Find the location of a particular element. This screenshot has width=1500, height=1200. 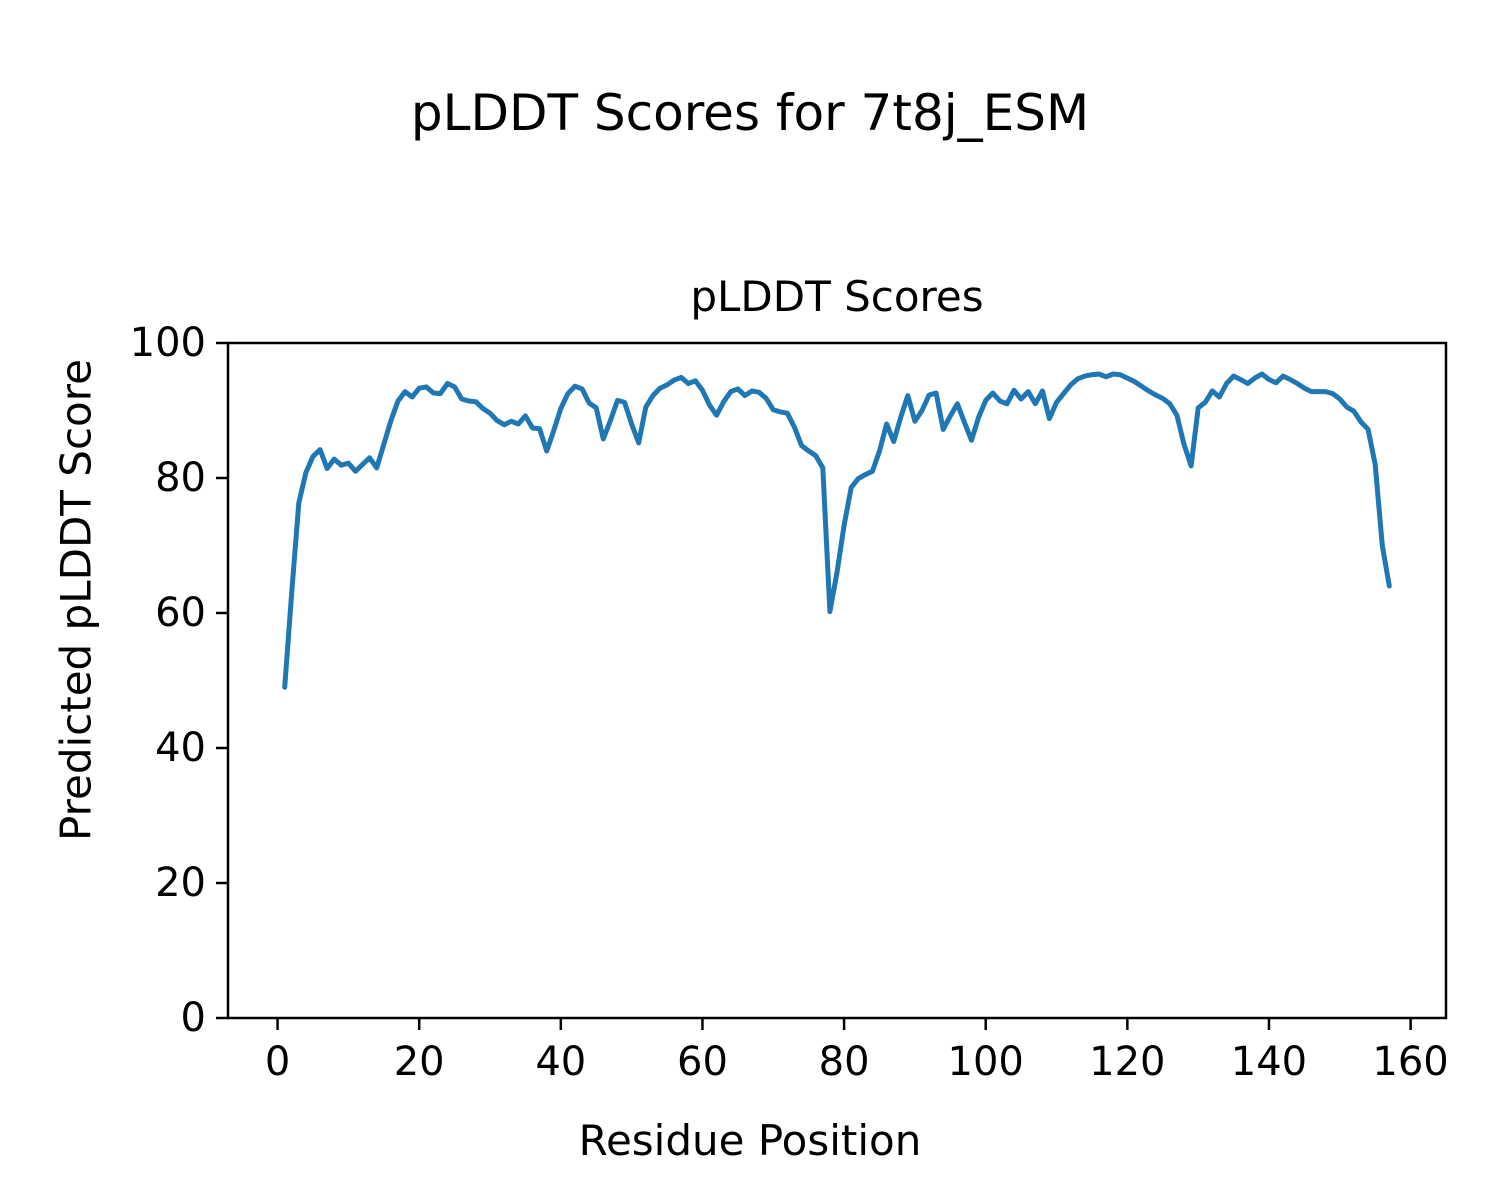

x-tick-label: 100 is located at coordinates (985, 1062).